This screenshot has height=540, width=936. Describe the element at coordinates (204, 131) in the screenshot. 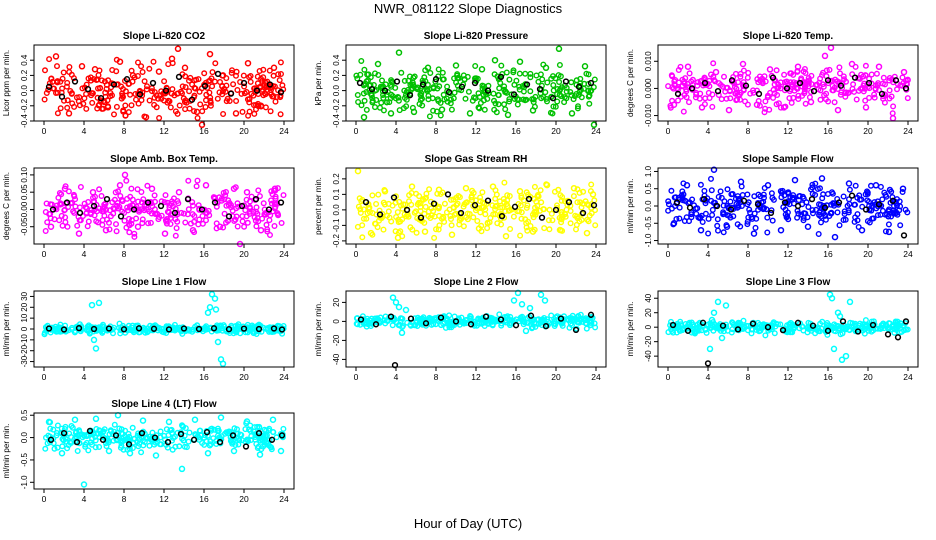

I see `x-tick-label: 16` at that location.